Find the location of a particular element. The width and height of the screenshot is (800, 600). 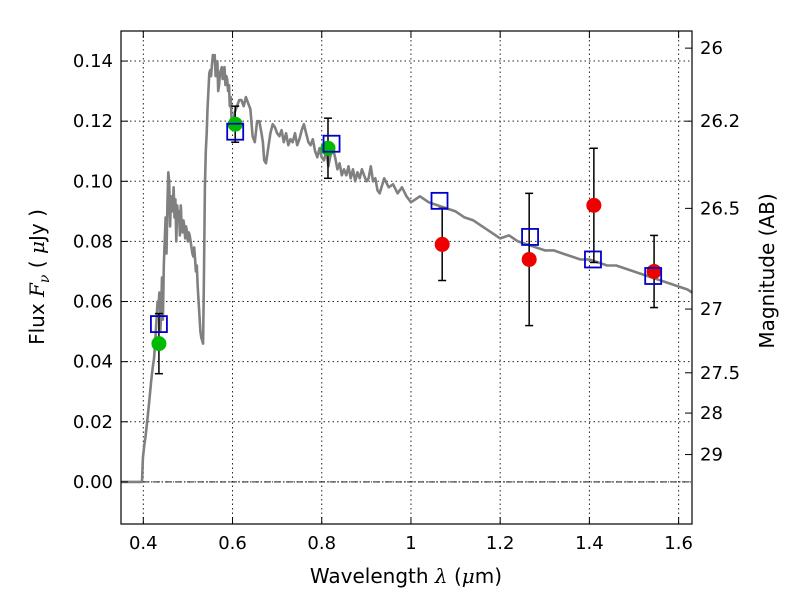

y2-tick-label: 27.5 is located at coordinates (720, 373).